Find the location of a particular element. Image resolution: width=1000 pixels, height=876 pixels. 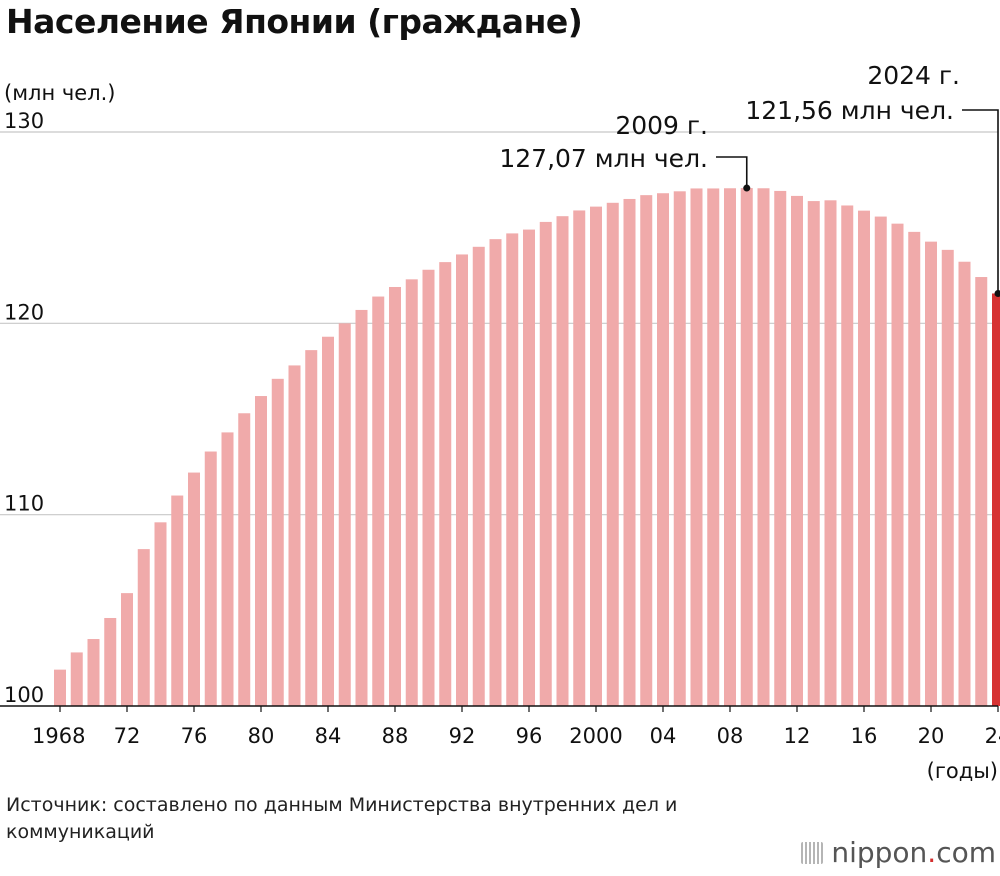

bar-1972 is located at coordinates (127, 649).